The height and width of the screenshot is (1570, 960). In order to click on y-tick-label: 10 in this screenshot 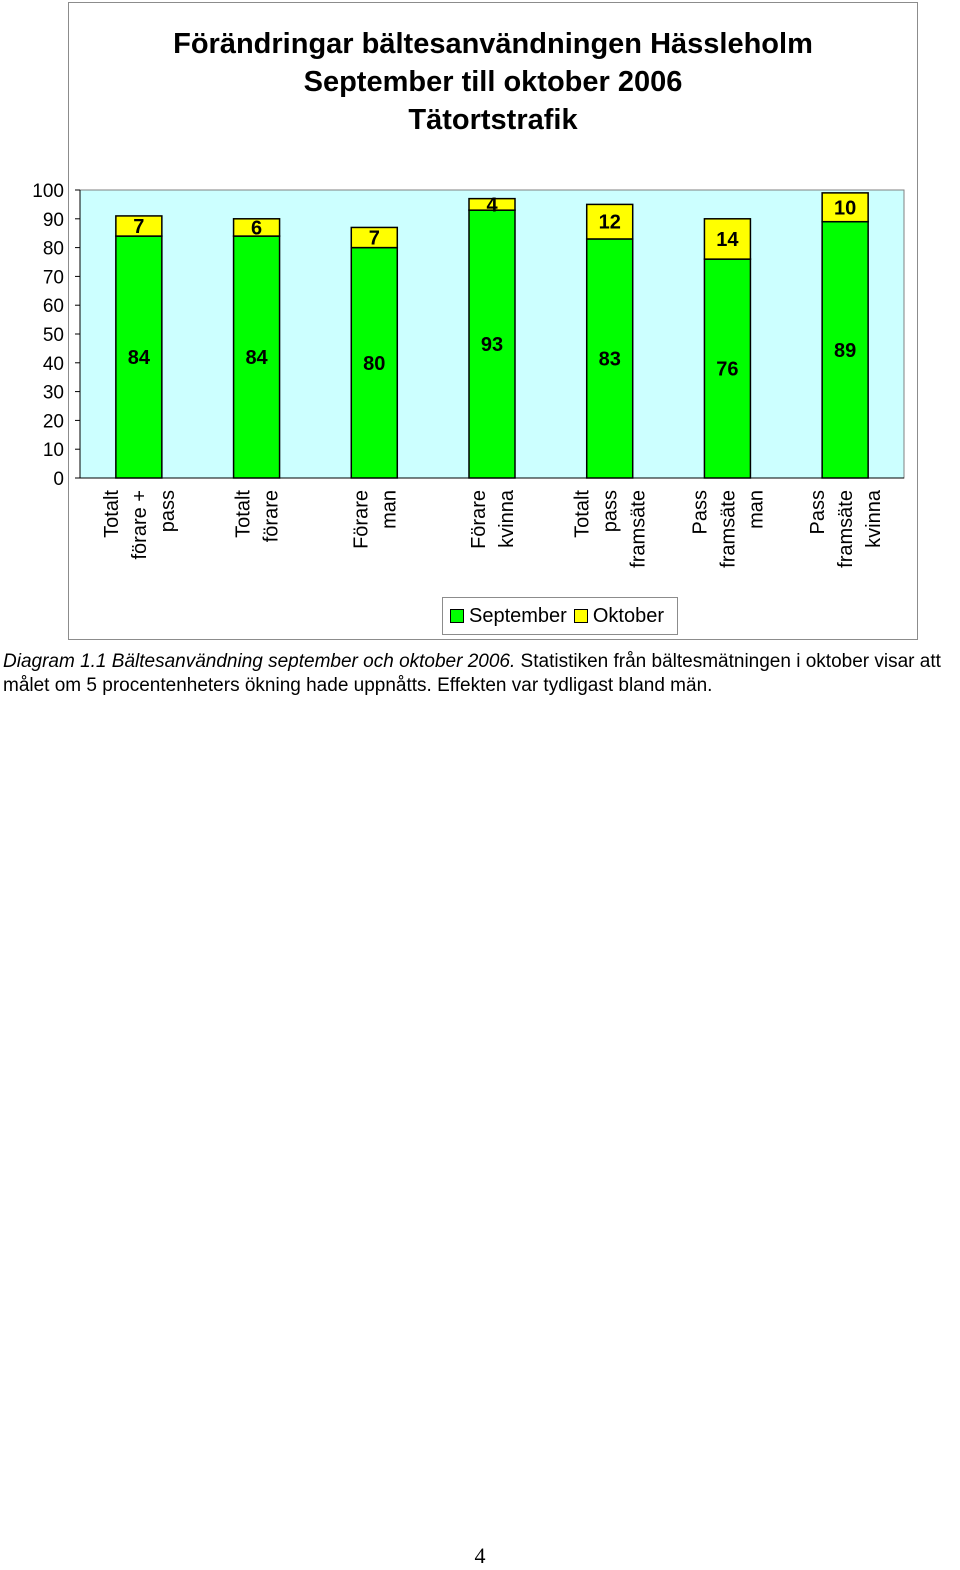, I will do `click(53, 450)`.